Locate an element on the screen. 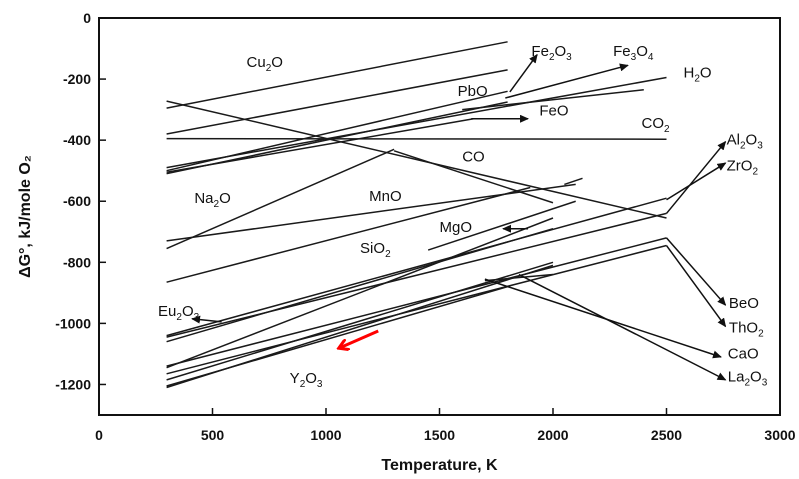 The height and width of the screenshot is (479, 799). series-label-feo: FeO is located at coordinates (553, 111).